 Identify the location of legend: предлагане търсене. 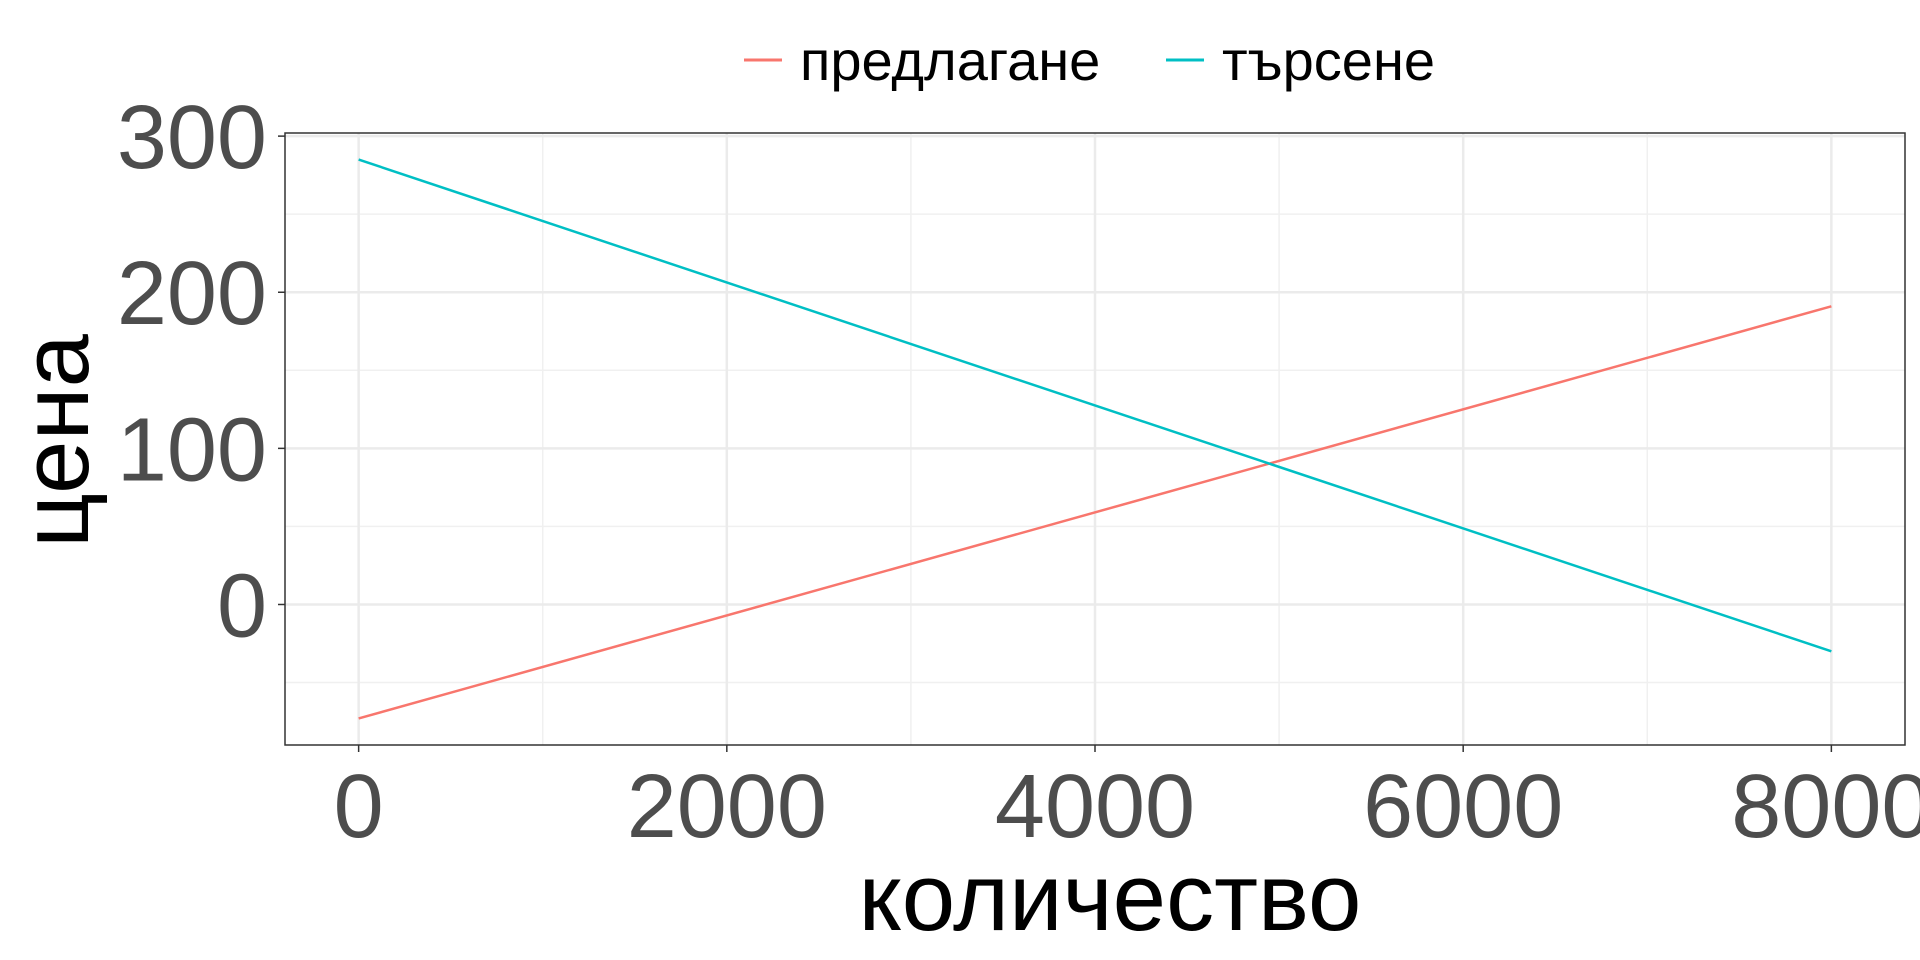
(1089, 60).